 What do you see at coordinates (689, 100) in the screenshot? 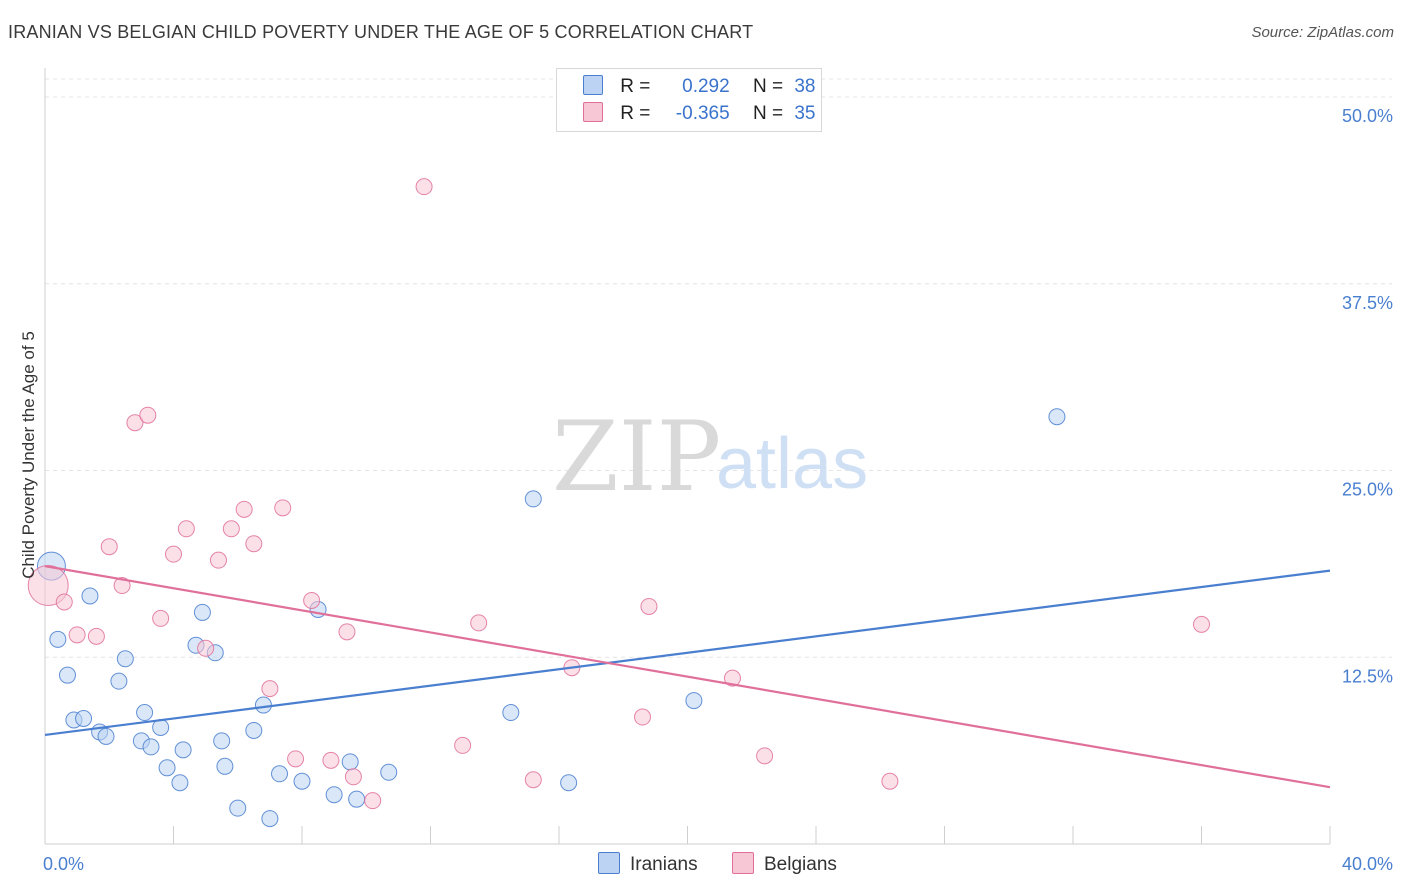
I see `correlation-legend: R = 0.292 N = 38 R = -0.365 N = 35` at bounding box center [689, 100].